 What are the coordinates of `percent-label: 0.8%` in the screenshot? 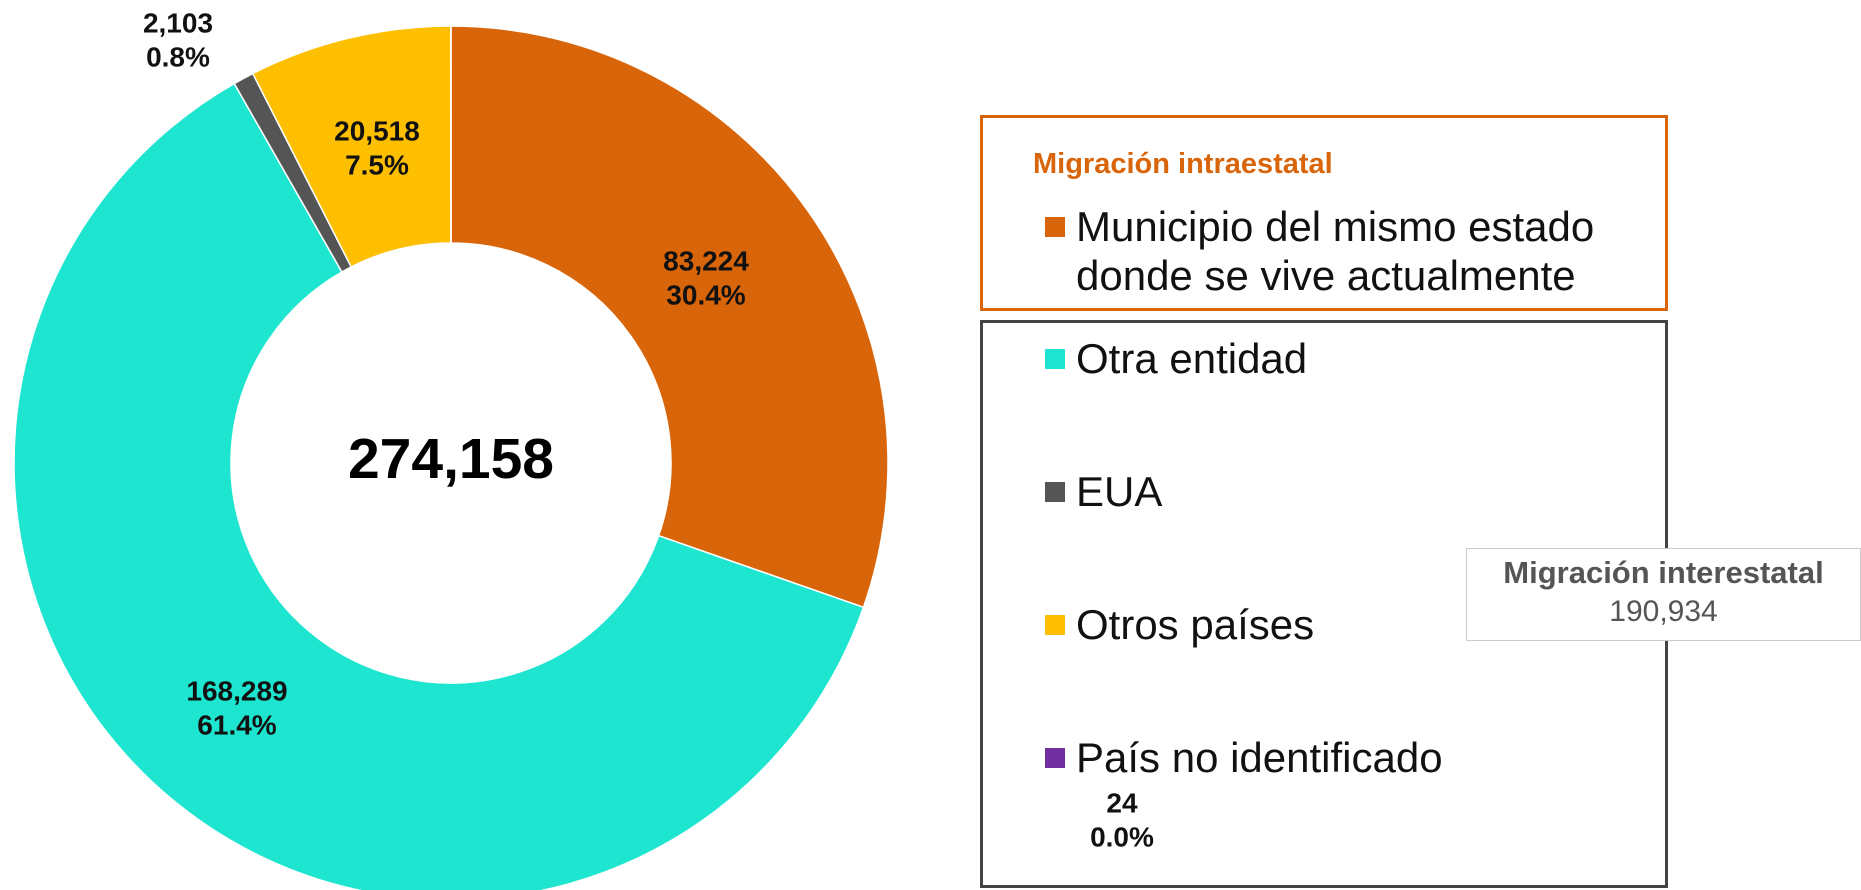 It's located at (178, 56).